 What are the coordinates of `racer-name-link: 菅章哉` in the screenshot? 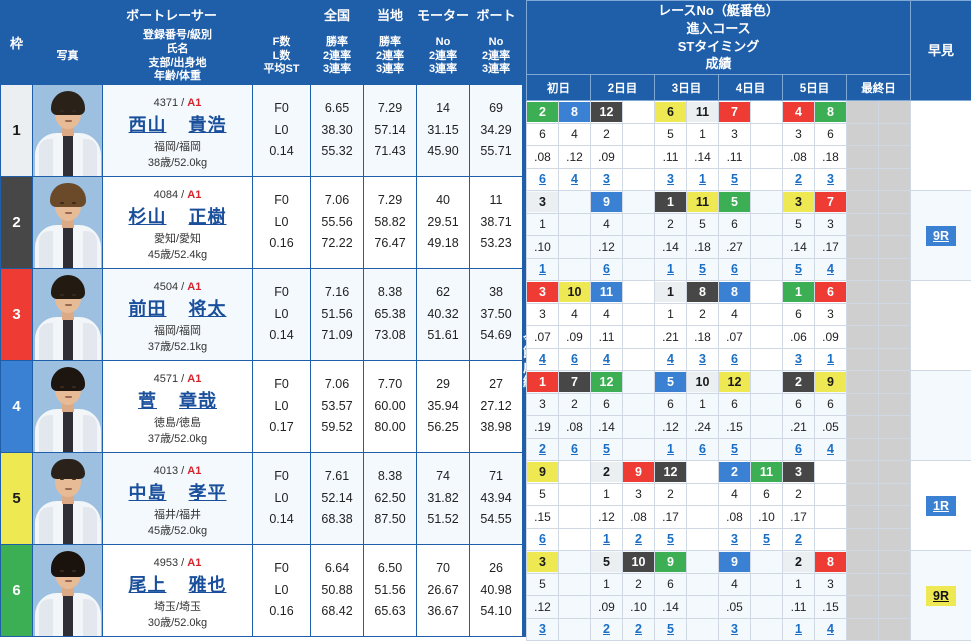 It's located at (177, 400).